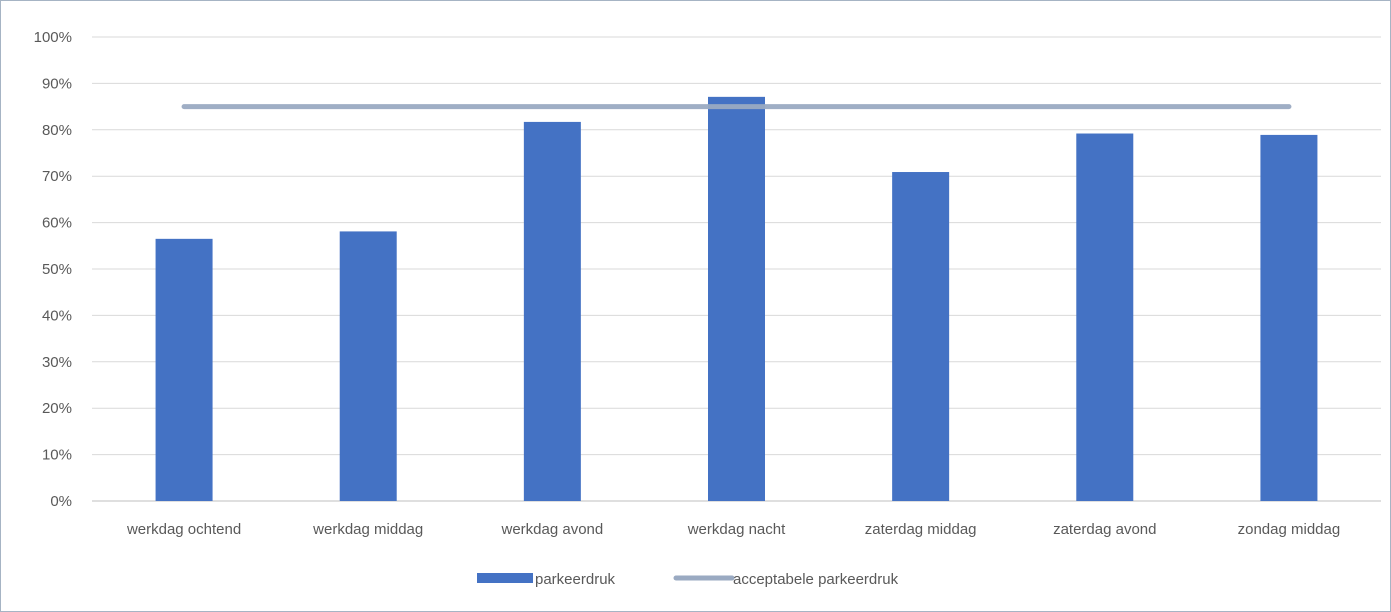 This screenshot has width=1391, height=612. I want to click on x-tick-label: zaterdag avond, so click(1104, 529).